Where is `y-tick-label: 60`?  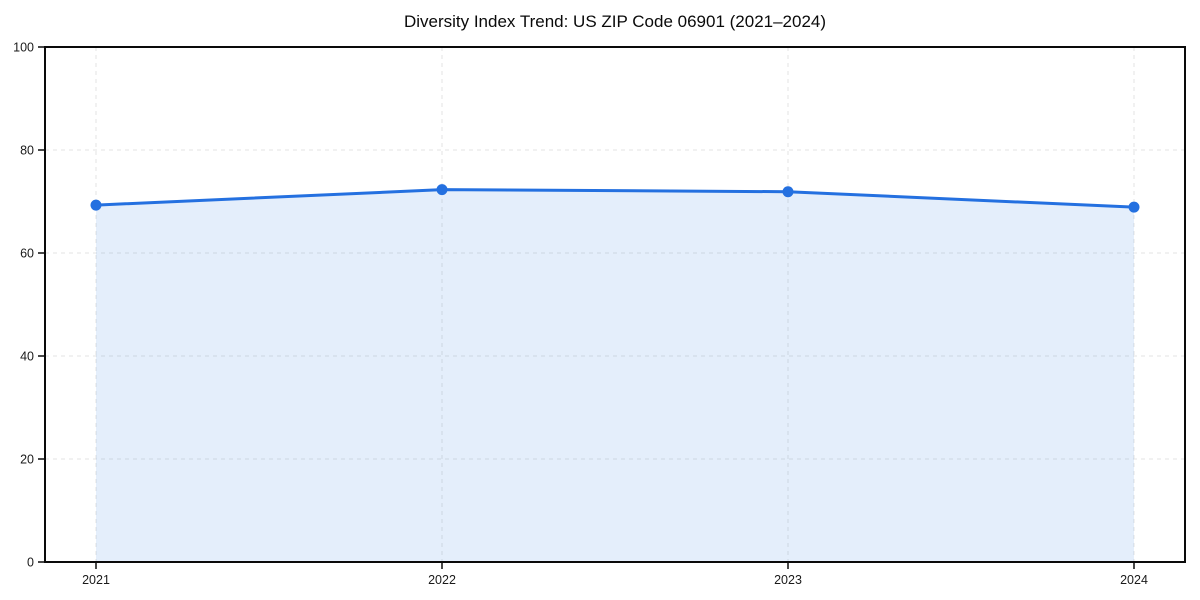
y-tick-label: 60 is located at coordinates (27, 253).